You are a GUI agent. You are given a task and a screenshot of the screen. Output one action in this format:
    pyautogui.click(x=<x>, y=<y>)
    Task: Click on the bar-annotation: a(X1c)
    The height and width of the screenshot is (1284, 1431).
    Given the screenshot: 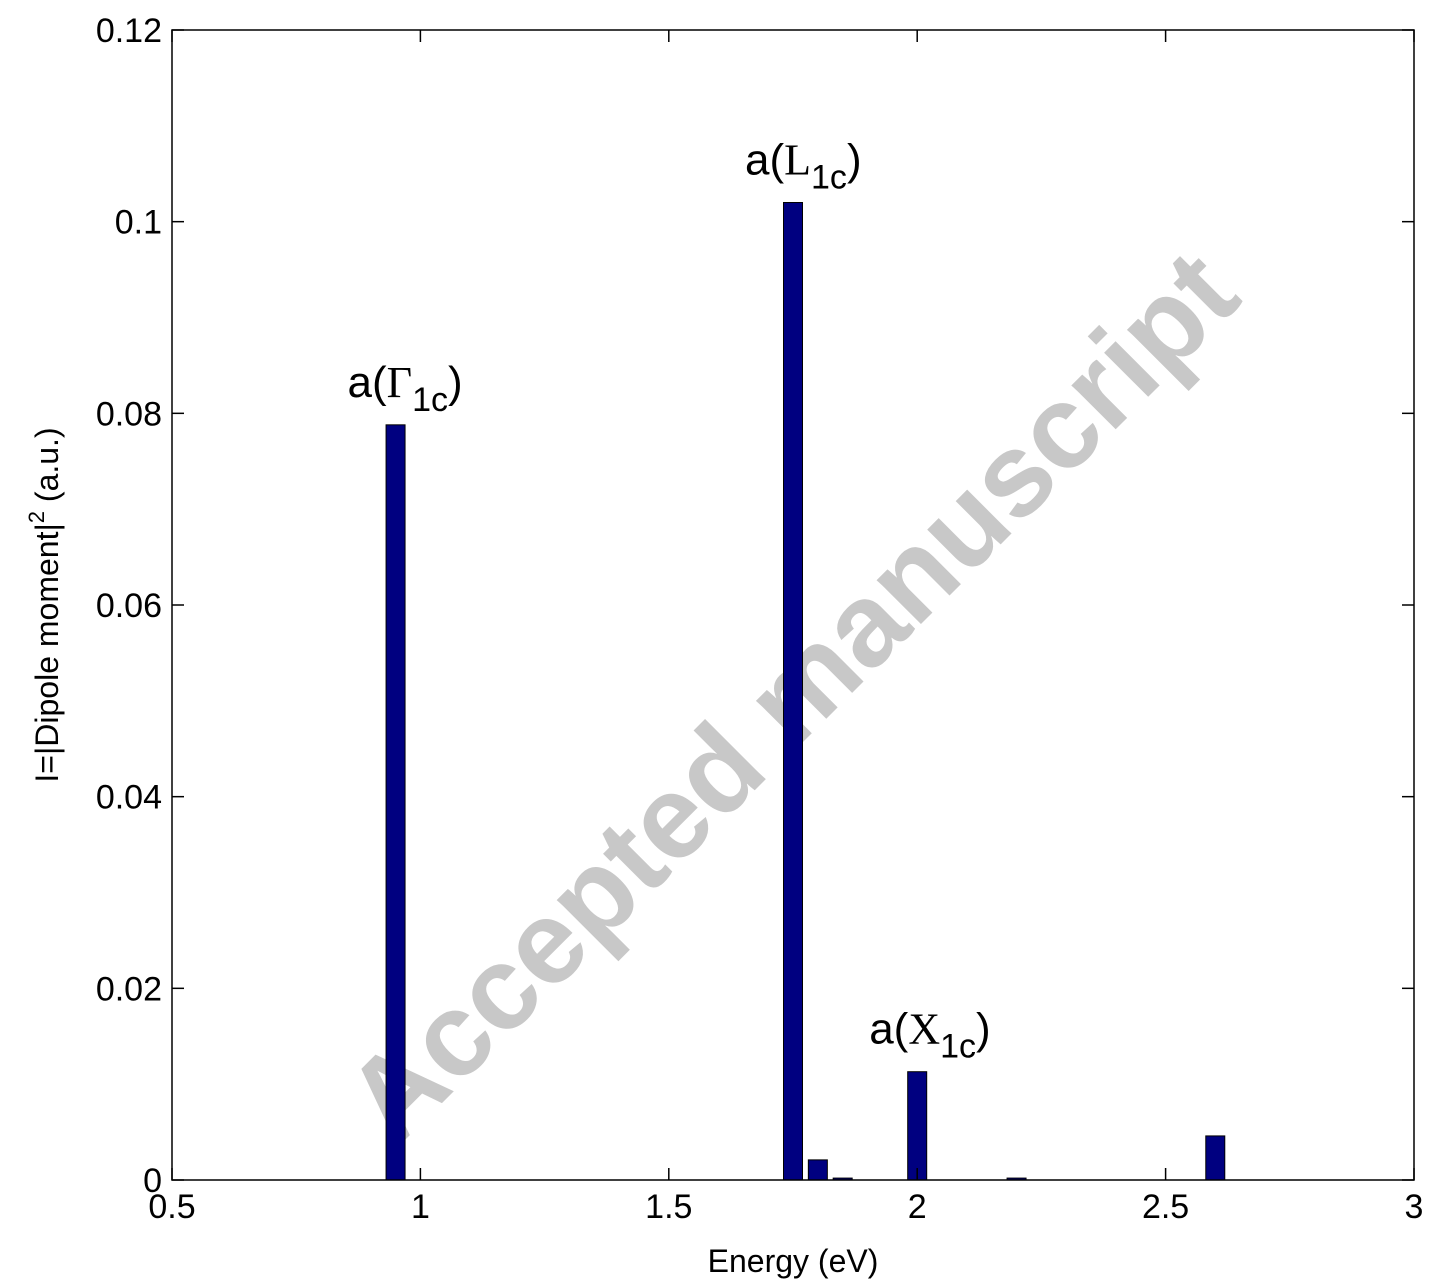 What is the action you would take?
    pyautogui.click(x=929, y=1035)
    